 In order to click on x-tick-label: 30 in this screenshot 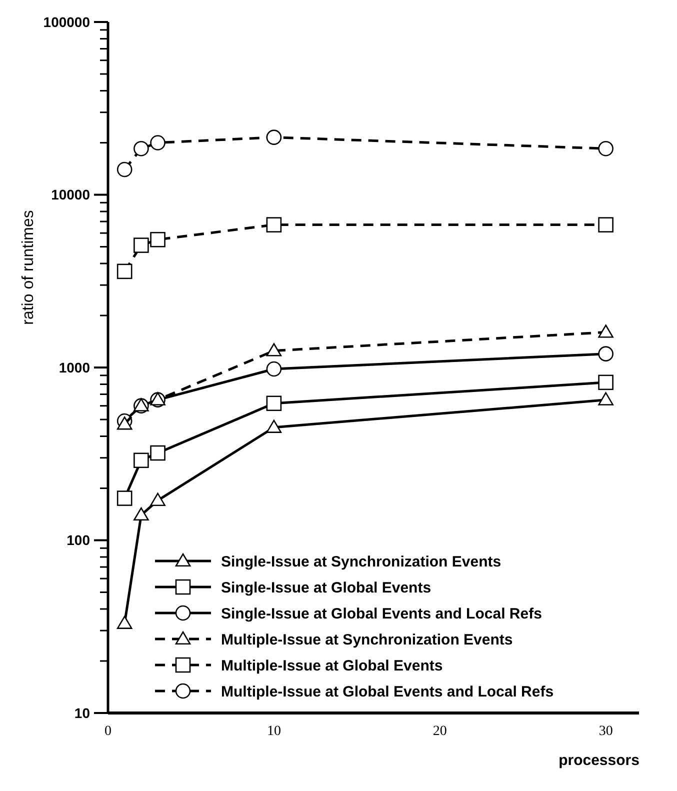, I will do `click(605, 731)`.